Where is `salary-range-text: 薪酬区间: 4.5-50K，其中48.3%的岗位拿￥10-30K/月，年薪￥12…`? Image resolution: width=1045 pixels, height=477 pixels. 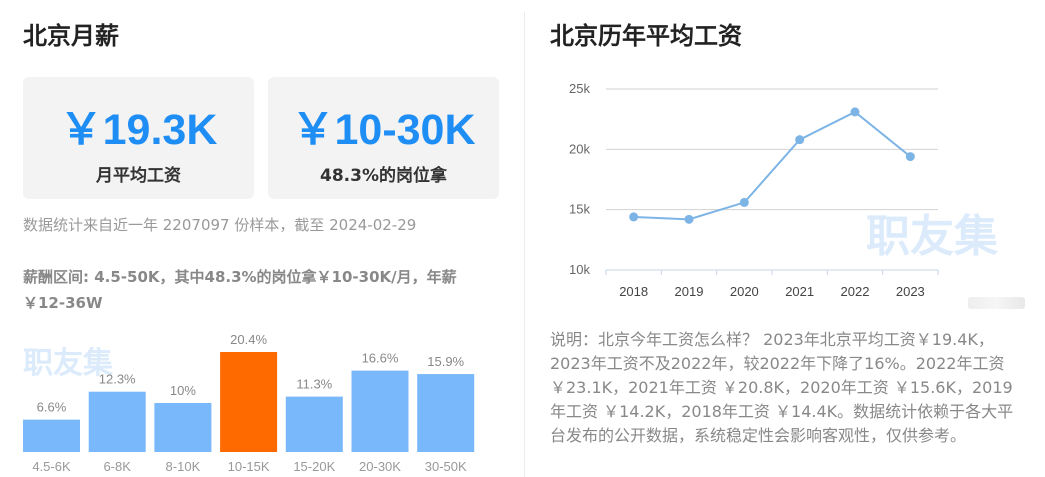
salary-range-text: 薪酬区间: 4.5-50K，其中48.3%的岗位拿￥10-30K/月，年薪￥12… is located at coordinates (240, 290).